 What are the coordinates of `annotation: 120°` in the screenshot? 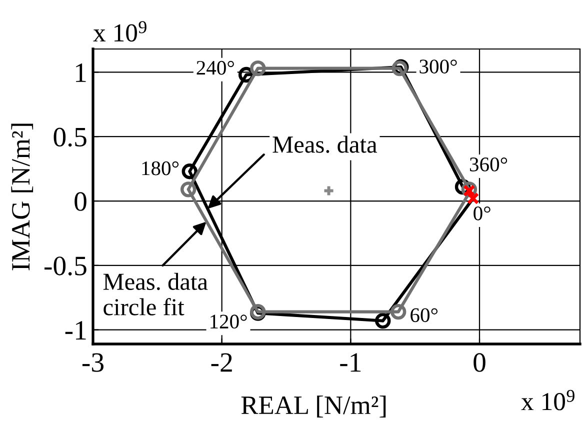 It's located at (228, 321).